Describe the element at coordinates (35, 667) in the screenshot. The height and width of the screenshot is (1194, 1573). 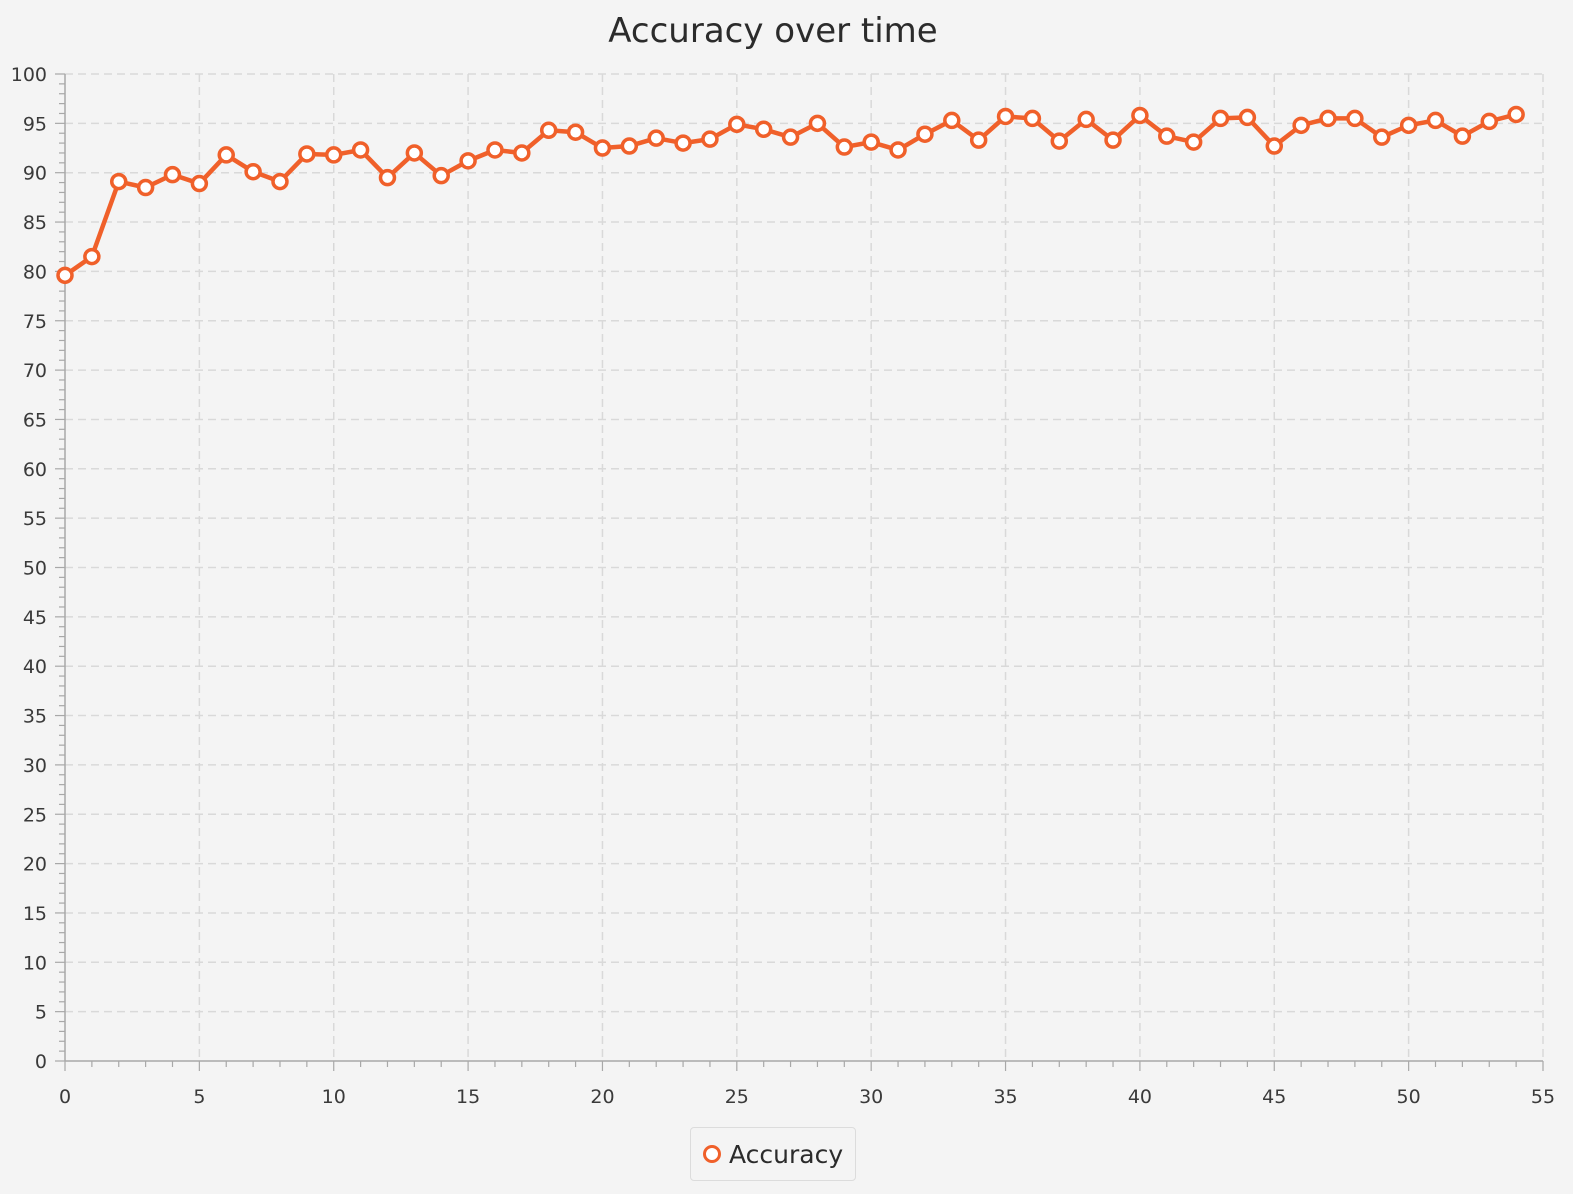
I see `y-tick-label: 40` at that location.